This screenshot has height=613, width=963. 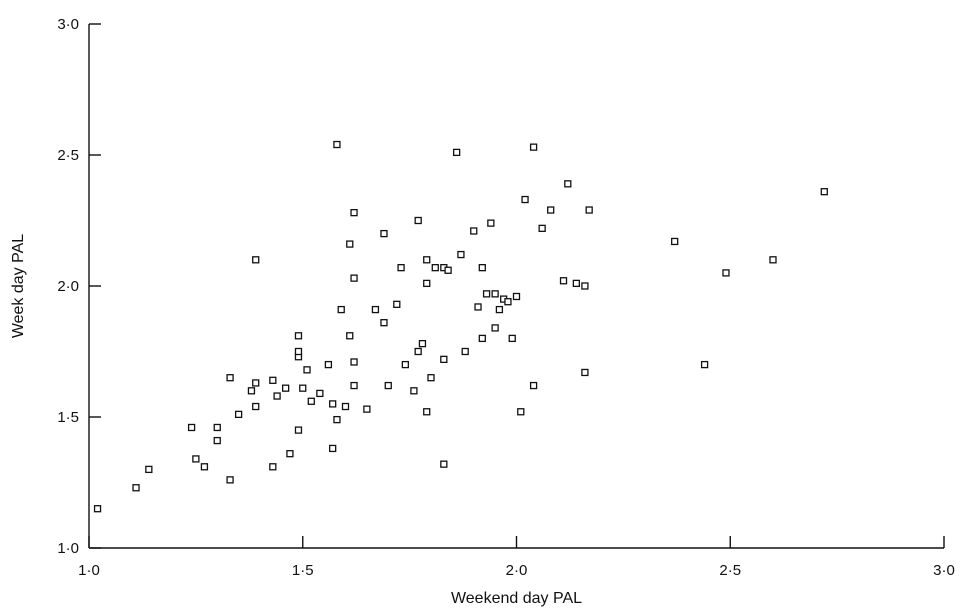 What do you see at coordinates (517, 570) in the screenshot?
I see `x-tick-label: 2·0` at bounding box center [517, 570].